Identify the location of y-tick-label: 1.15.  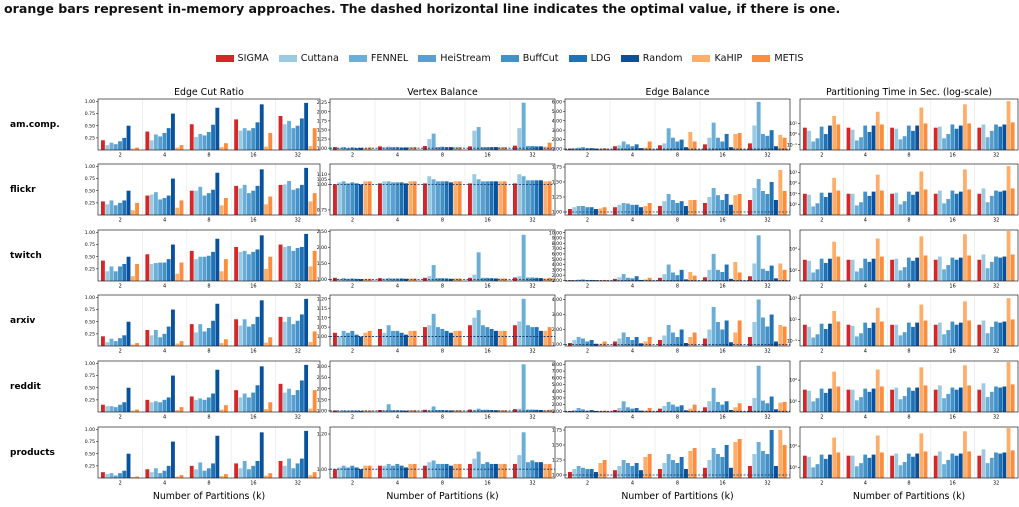
(322, 309).